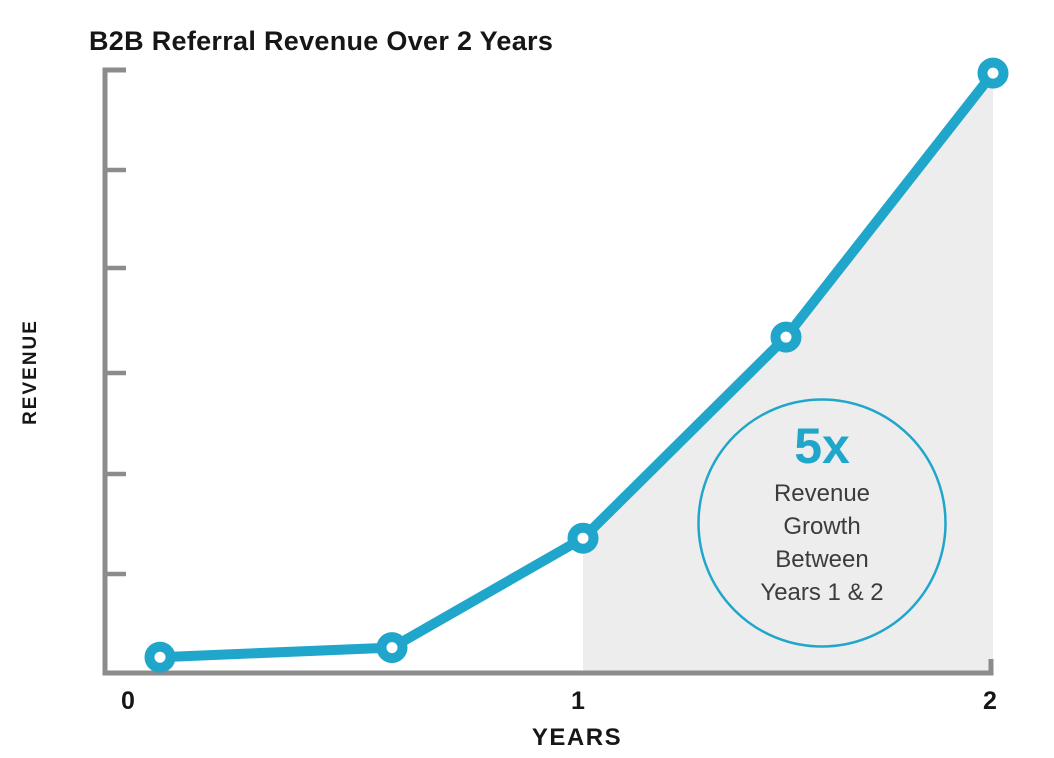 The height and width of the screenshot is (758, 1054). I want to click on chart-title: B2B Referral Revenue Over 2 Years, so click(321, 41).